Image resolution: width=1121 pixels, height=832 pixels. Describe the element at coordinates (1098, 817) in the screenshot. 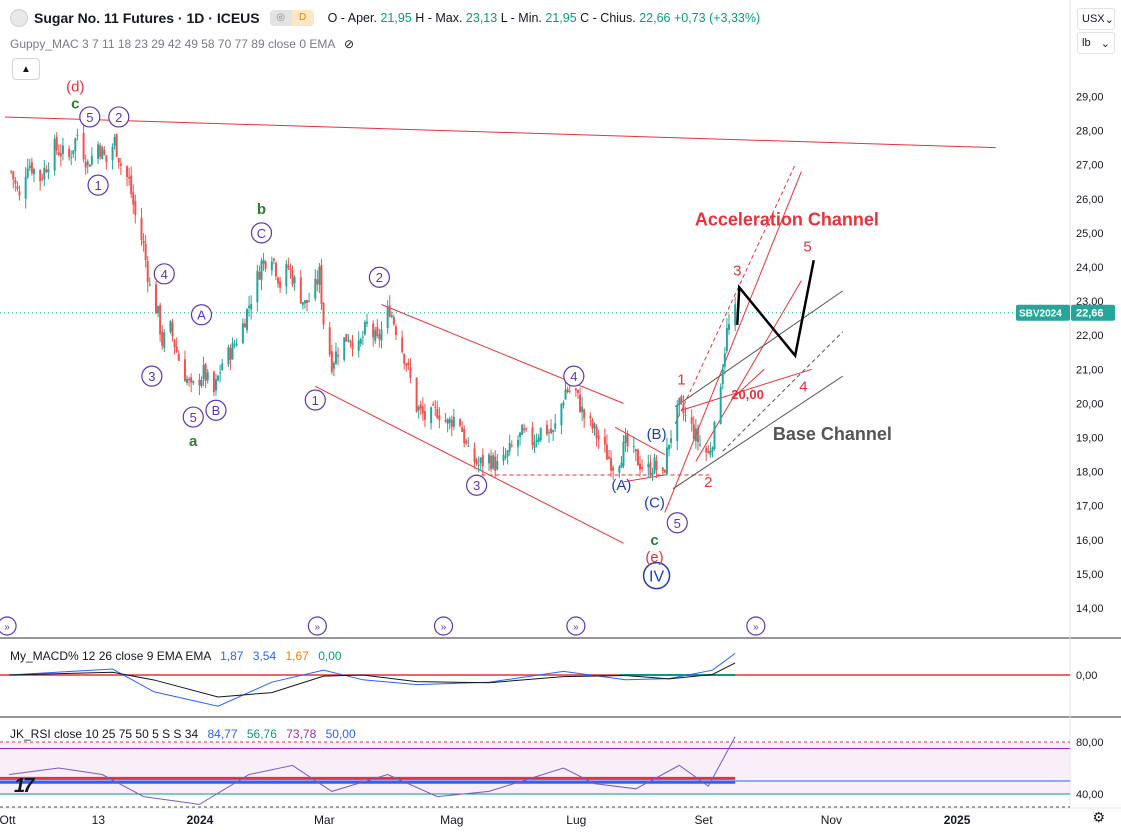

I see `gear-icon: ⚙` at that location.